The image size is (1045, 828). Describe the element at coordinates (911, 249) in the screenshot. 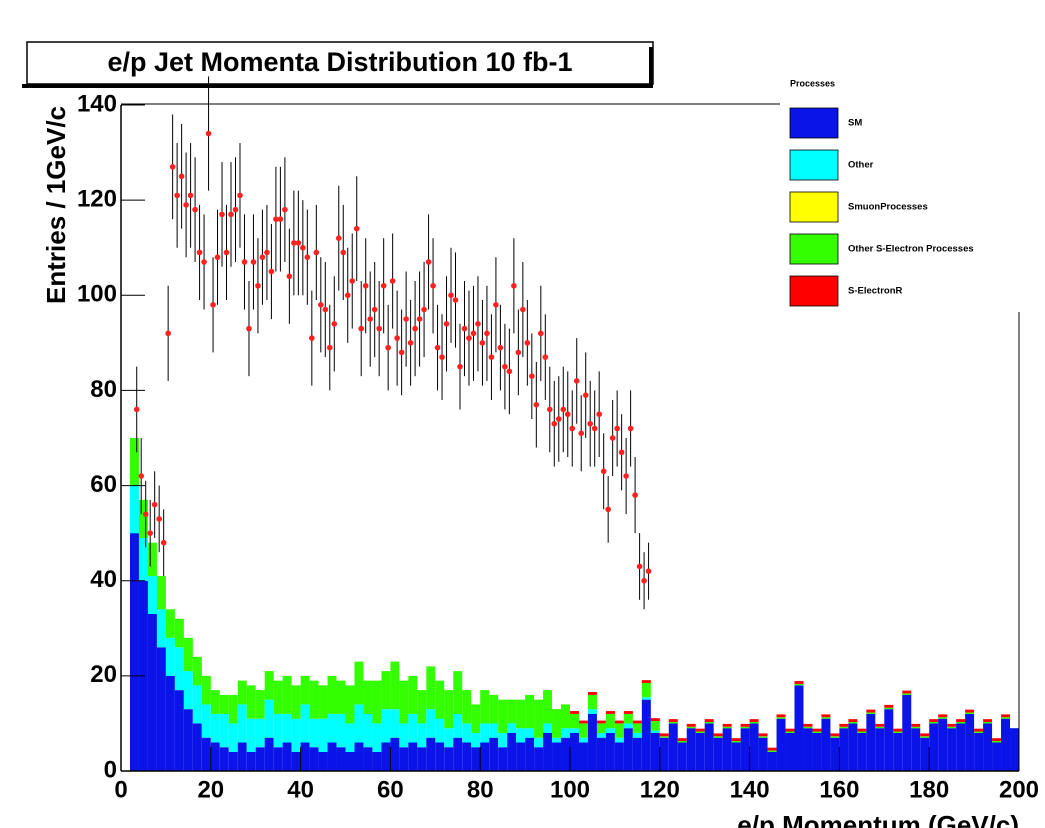

I see `legend-label: Other S-Electron Processes` at that location.